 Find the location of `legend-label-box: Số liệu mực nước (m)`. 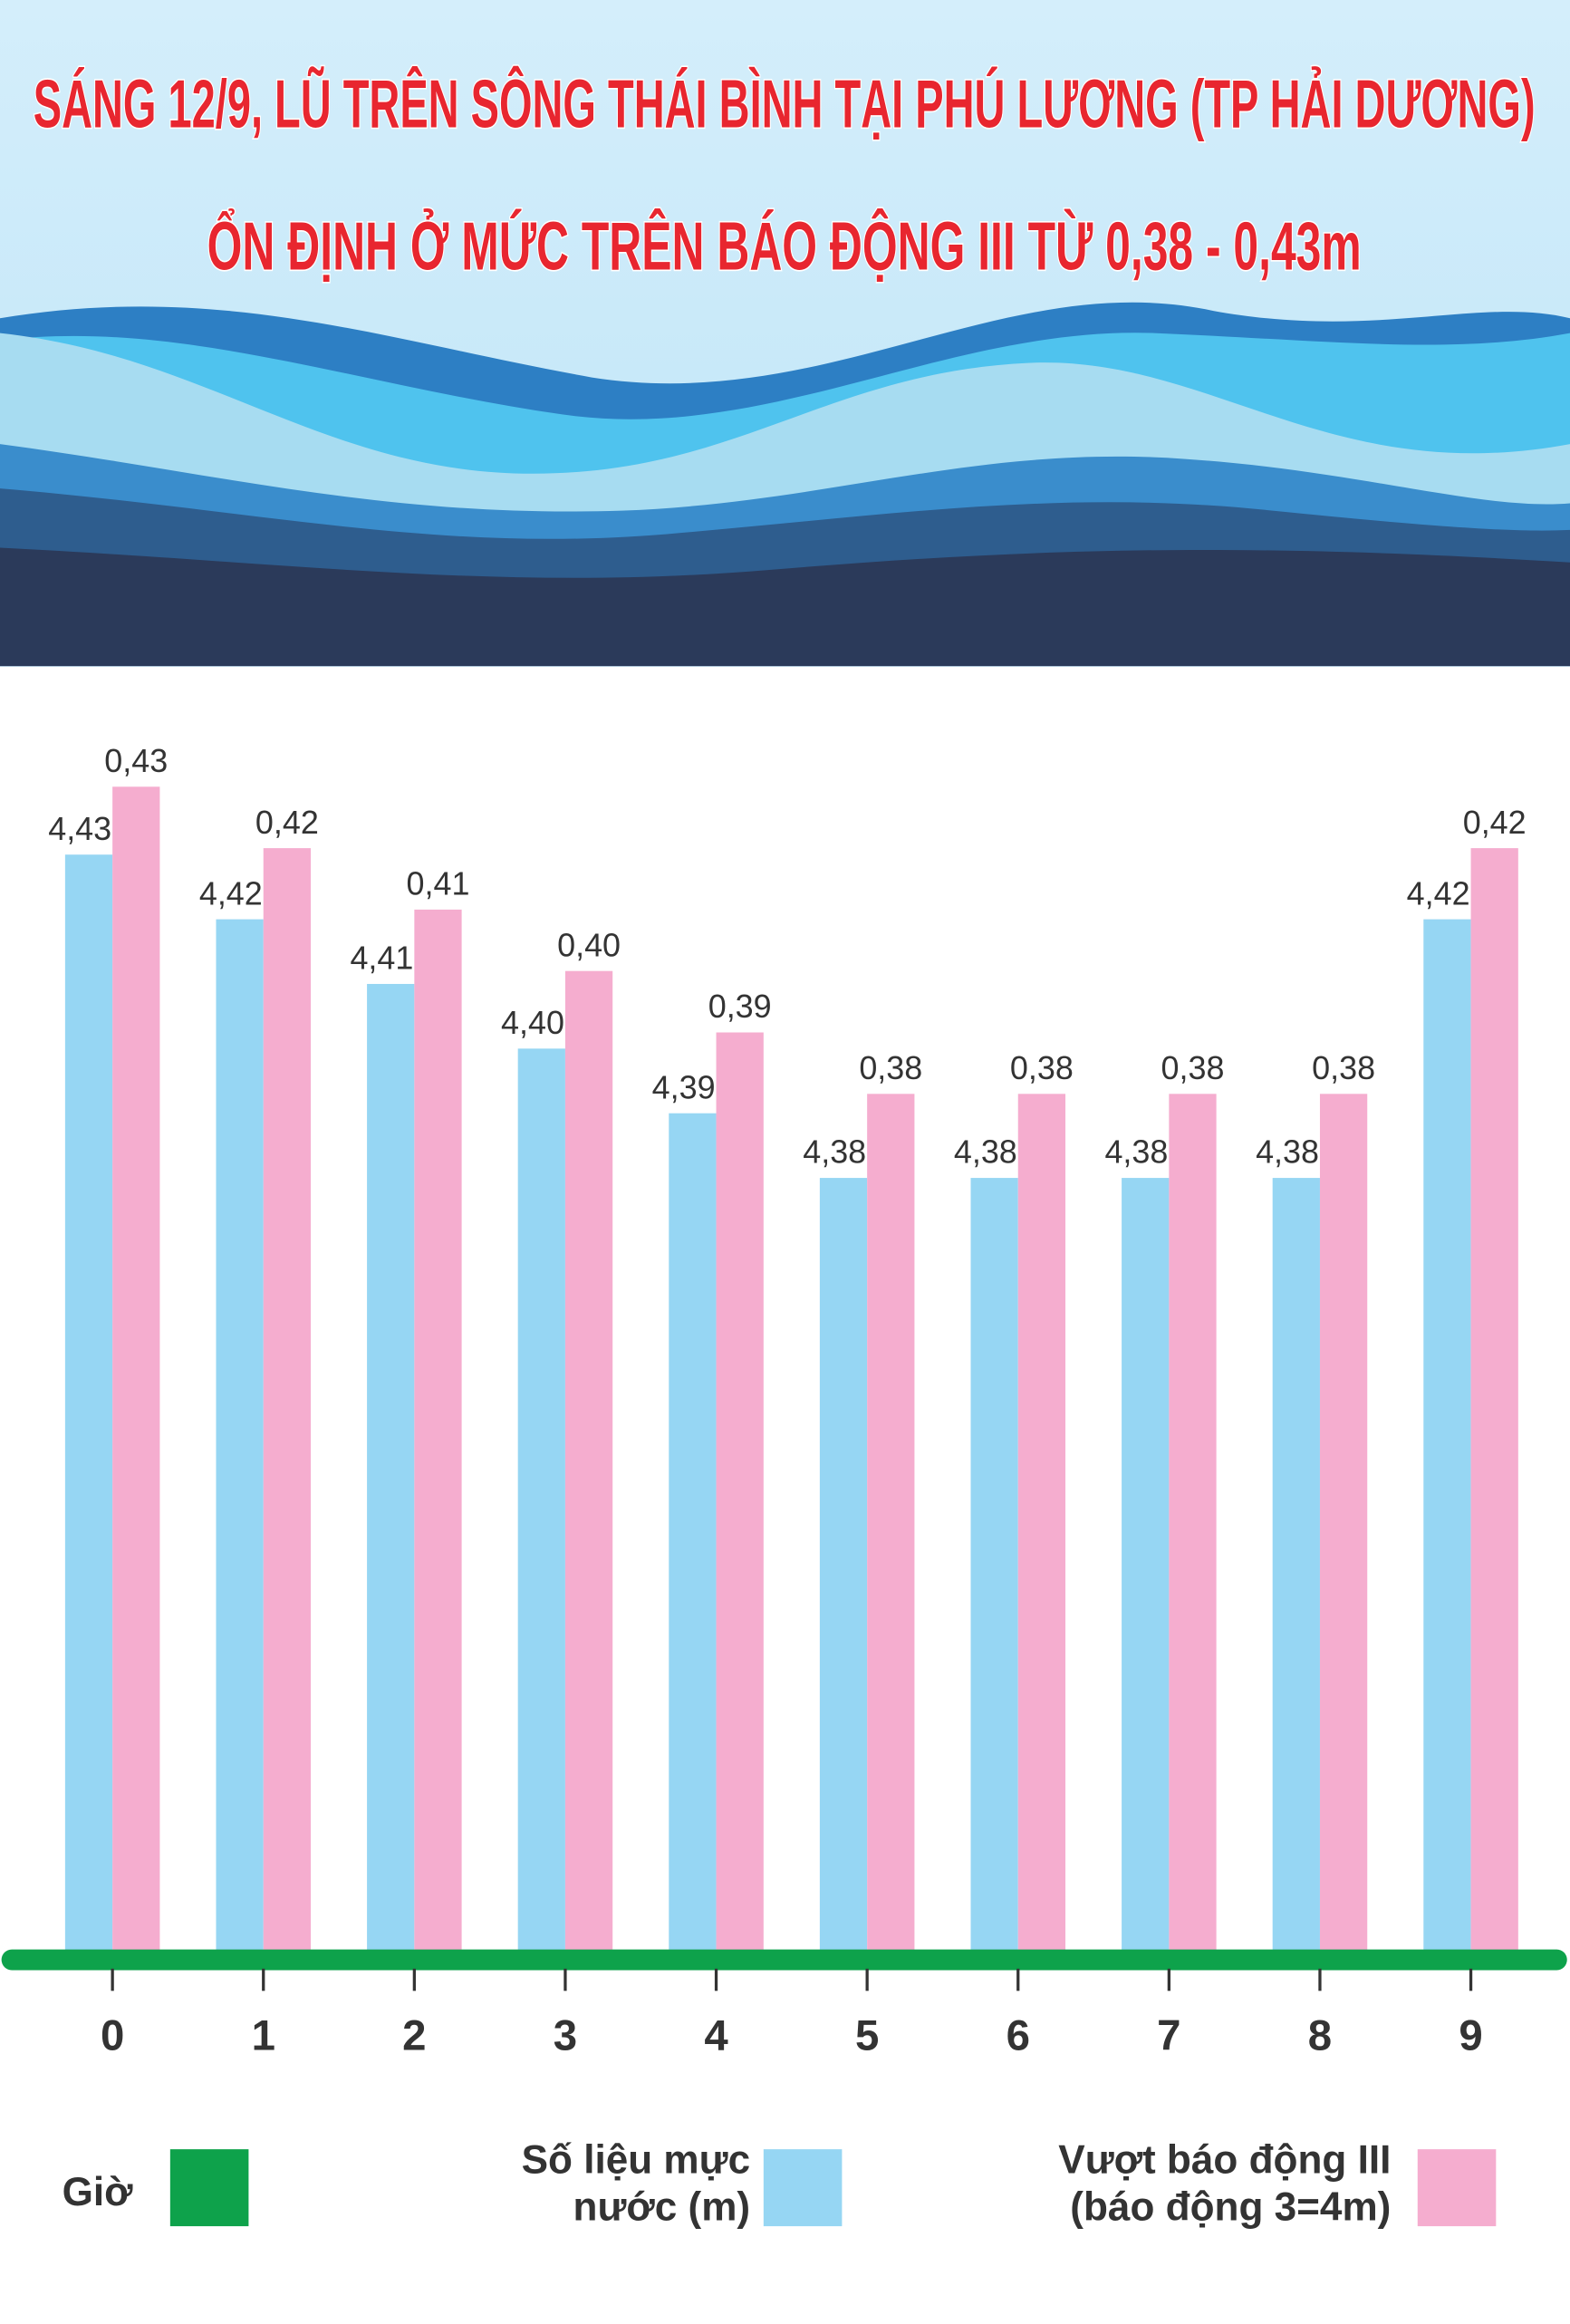

legend-label-box: Số liệu mực nước (m) is located at coordinates (636, 2183).